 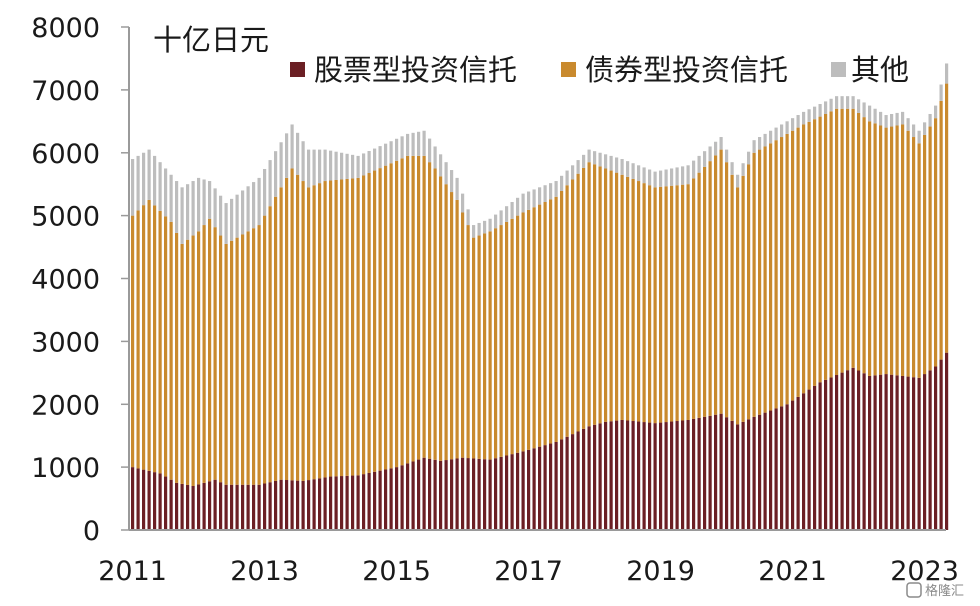 I want to click on y-tick-label: 0, so click(x=91, y=531).